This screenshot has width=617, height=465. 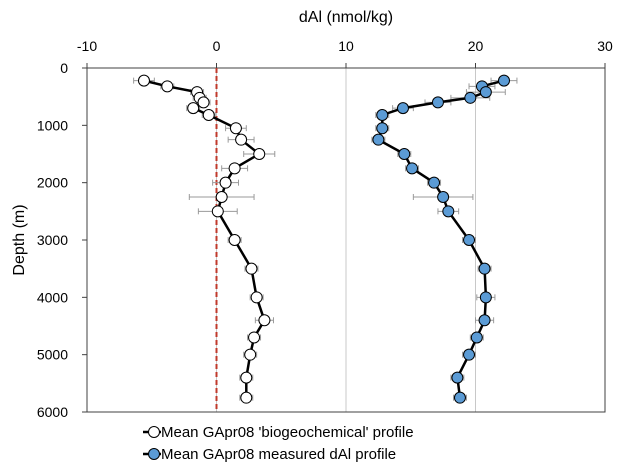 What do you see at coordinates (605, 46) in the screenshot?
I see `x-tick-label-30: 30` at bounding box center [605, 46].